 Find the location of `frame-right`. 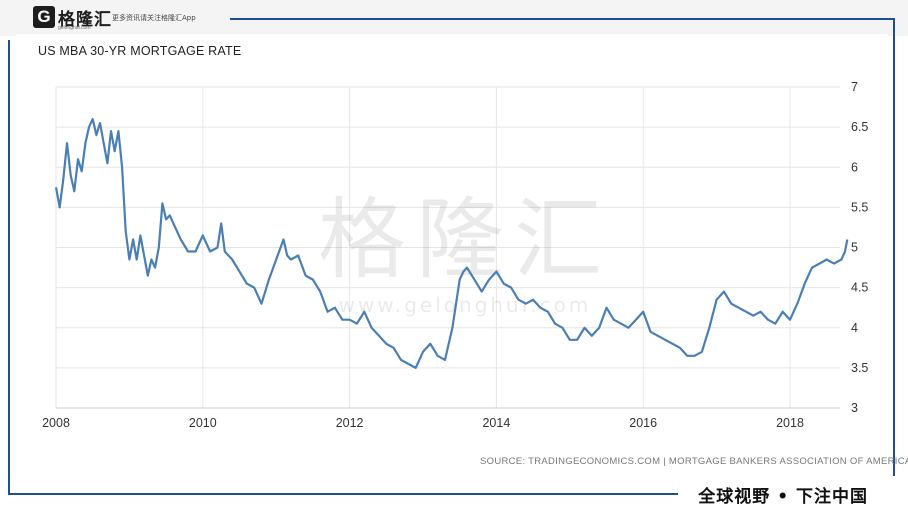

frame-right is located at coordinates (894, 247).